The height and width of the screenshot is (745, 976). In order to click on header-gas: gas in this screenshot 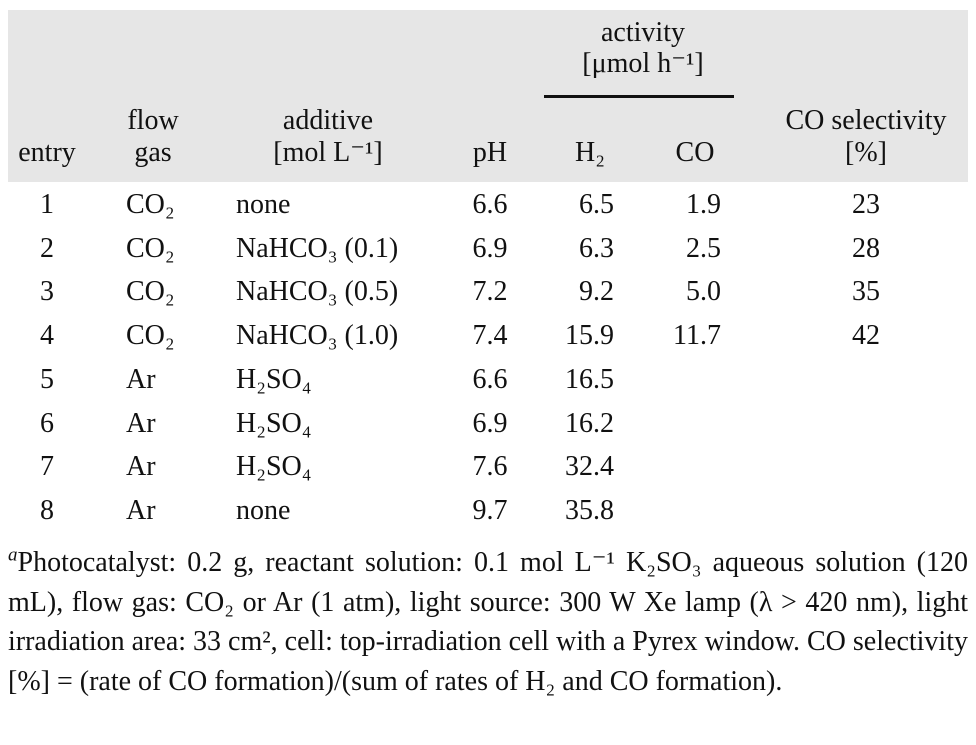, I will do `click(153, 152)`.